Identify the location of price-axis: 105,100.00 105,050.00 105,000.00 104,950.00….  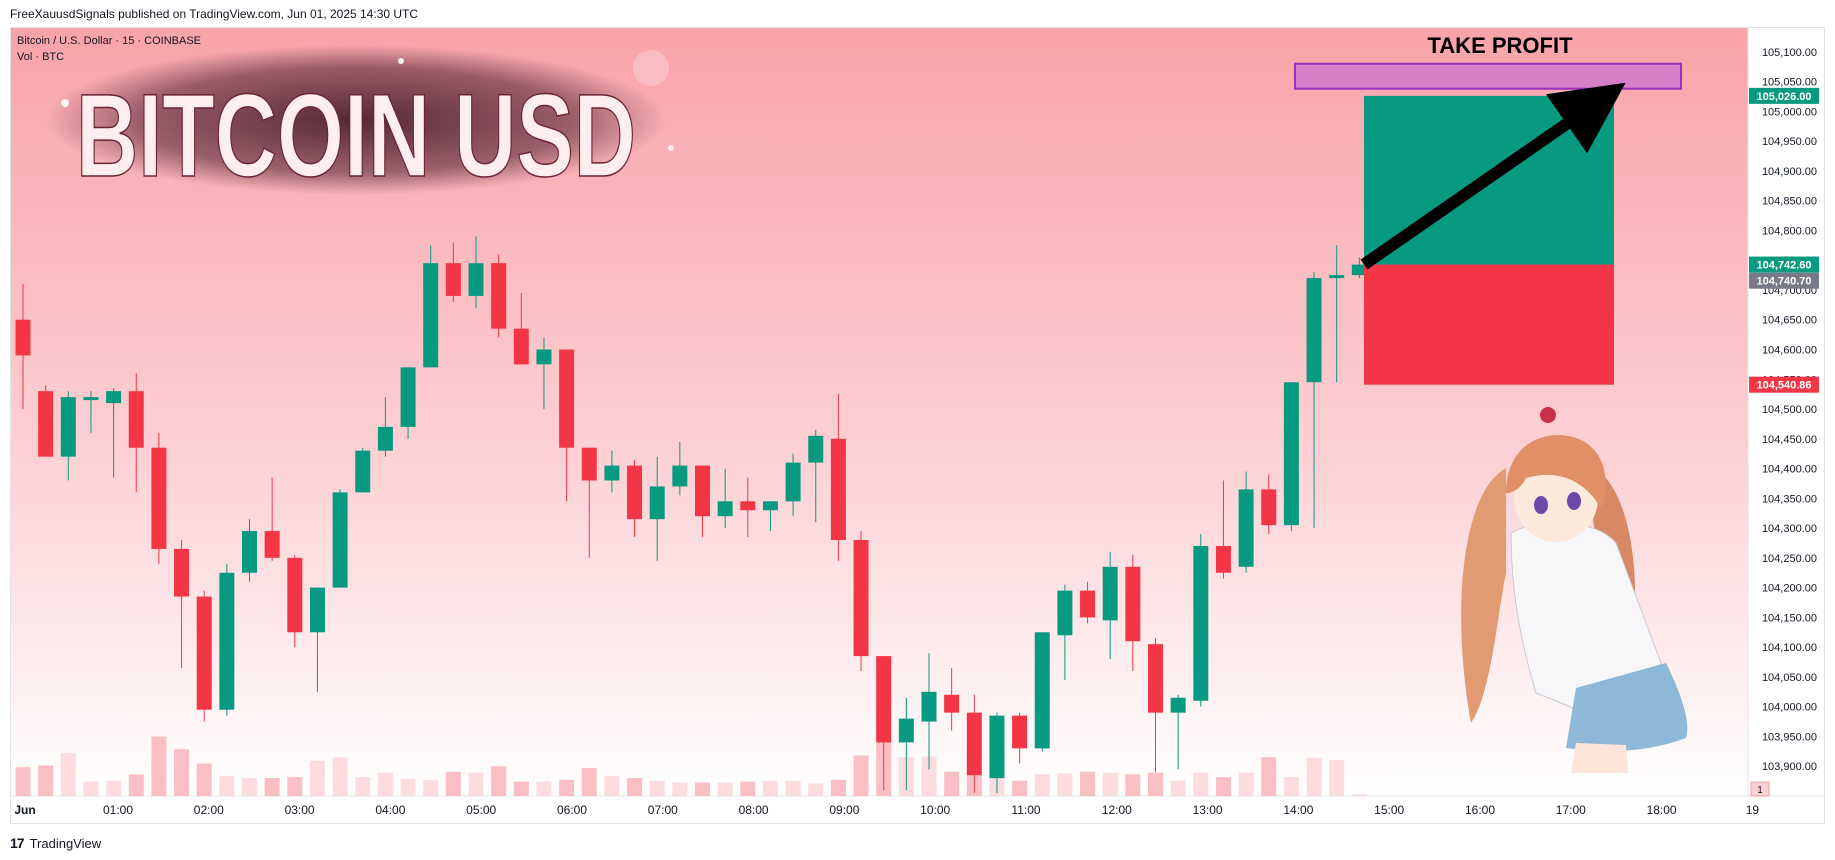
(1789, 410).